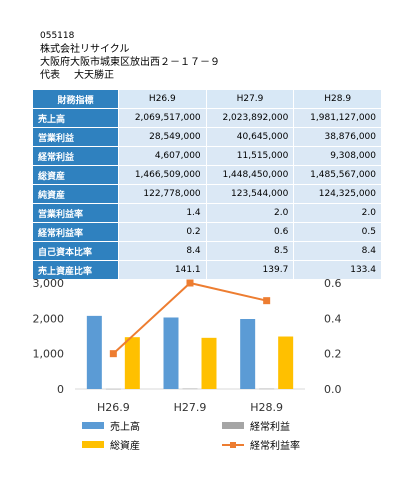 The height and width of the screenshot is (480, 410). What do you see at coordinates (75, 213) in the screenshot?
I see `row-label: 営業利益率` at bounding box center [75, 213].